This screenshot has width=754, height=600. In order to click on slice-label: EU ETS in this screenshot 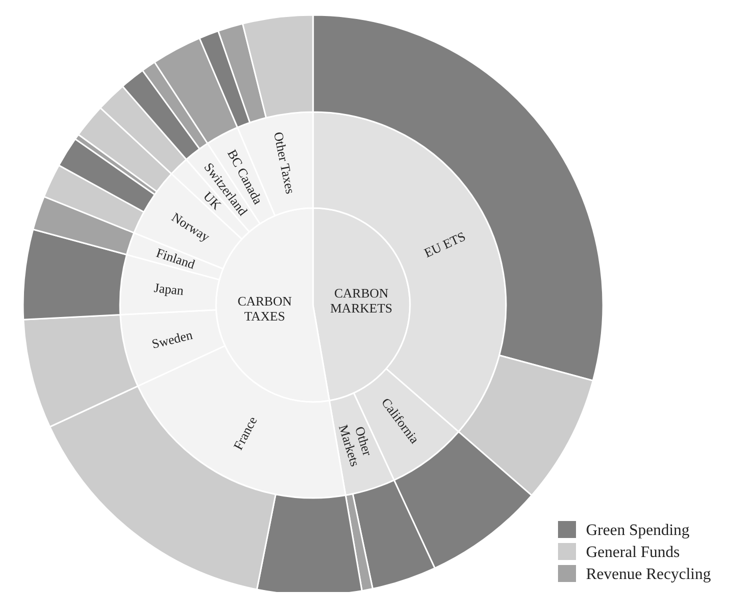, I will do `click(445, 244)`.